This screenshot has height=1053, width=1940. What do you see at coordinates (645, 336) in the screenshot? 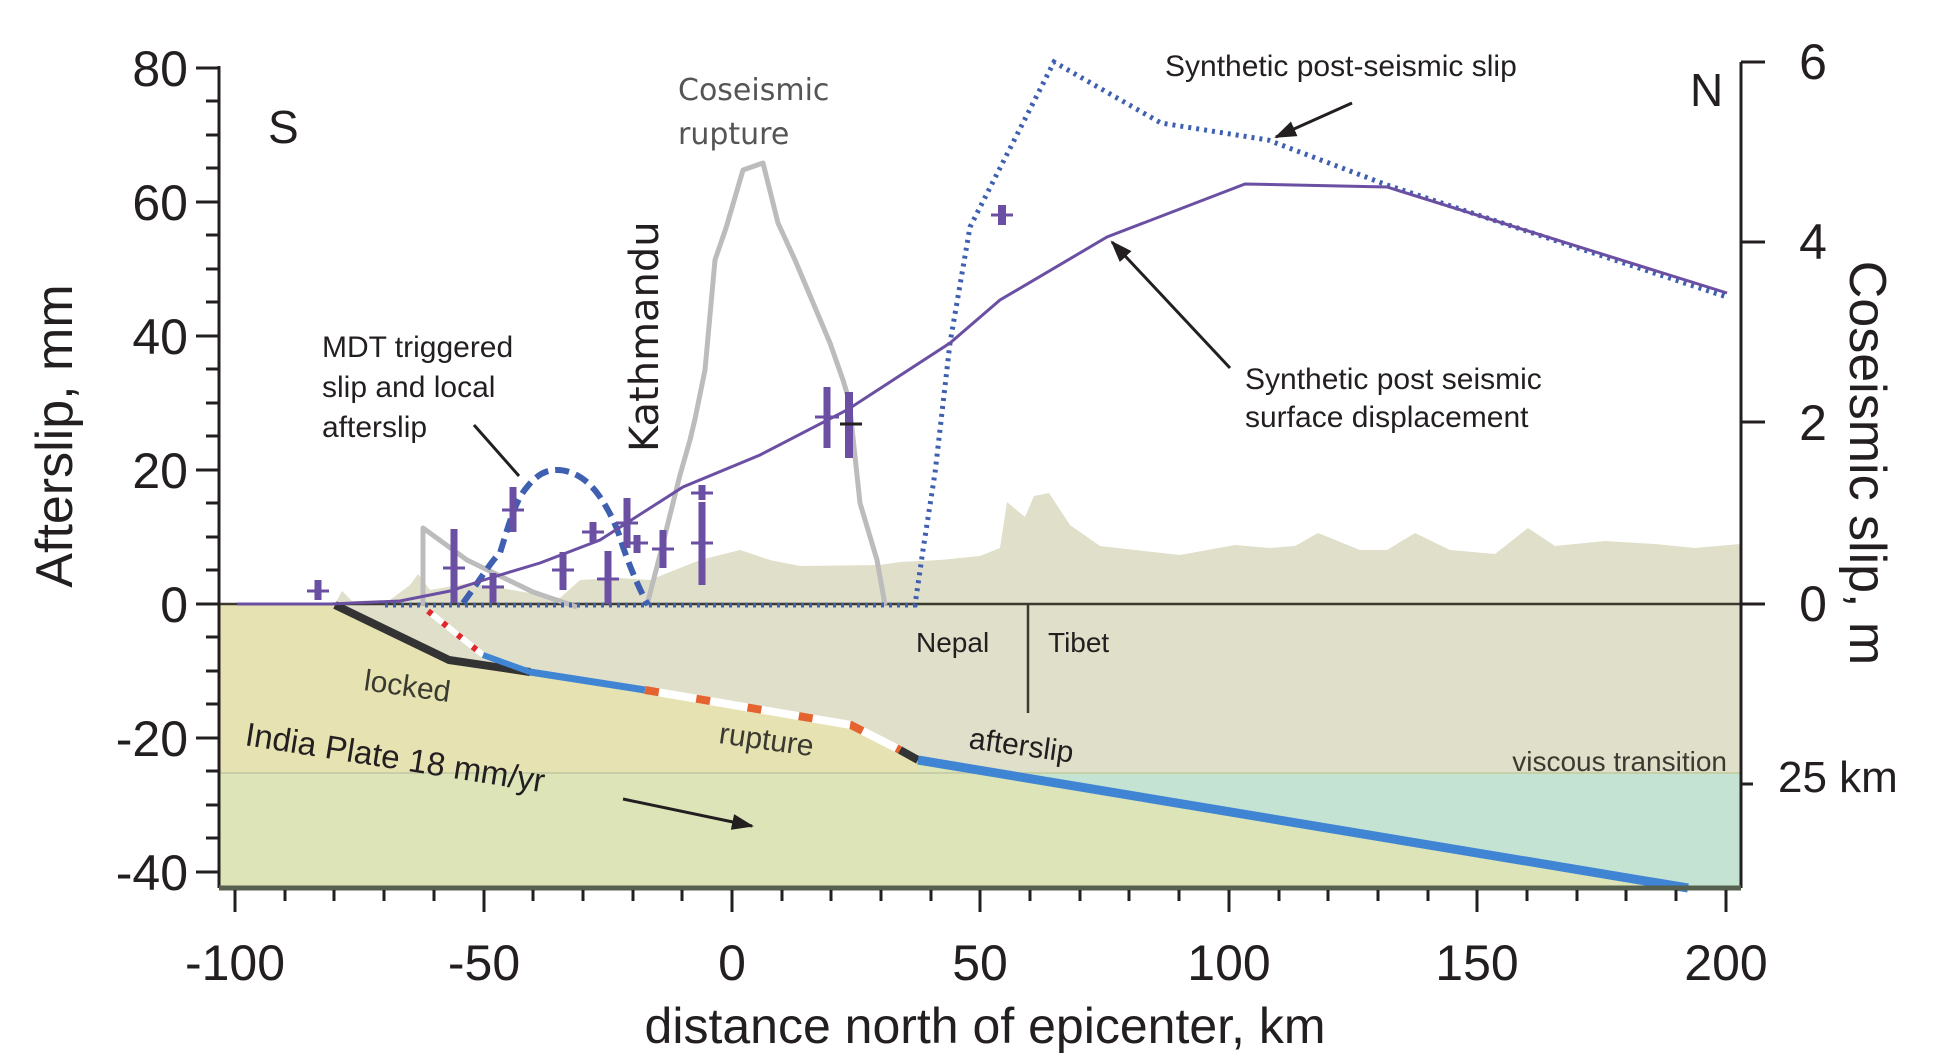
I see `kathmandu-label: Kathmandu` at bounding box center [645, 336].